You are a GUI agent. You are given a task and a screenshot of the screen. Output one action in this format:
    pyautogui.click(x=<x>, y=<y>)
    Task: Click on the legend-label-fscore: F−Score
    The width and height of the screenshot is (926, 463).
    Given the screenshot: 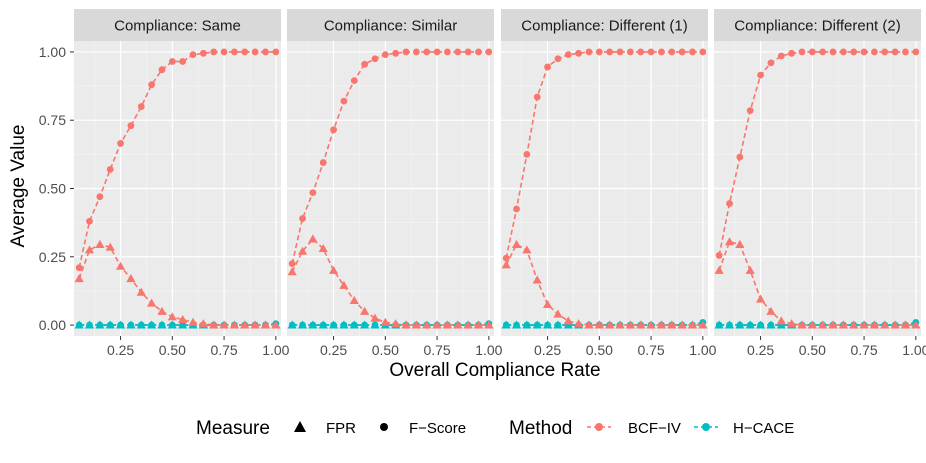 What is the action you would take?
    pyautogui.click(x=437, y=428)
    